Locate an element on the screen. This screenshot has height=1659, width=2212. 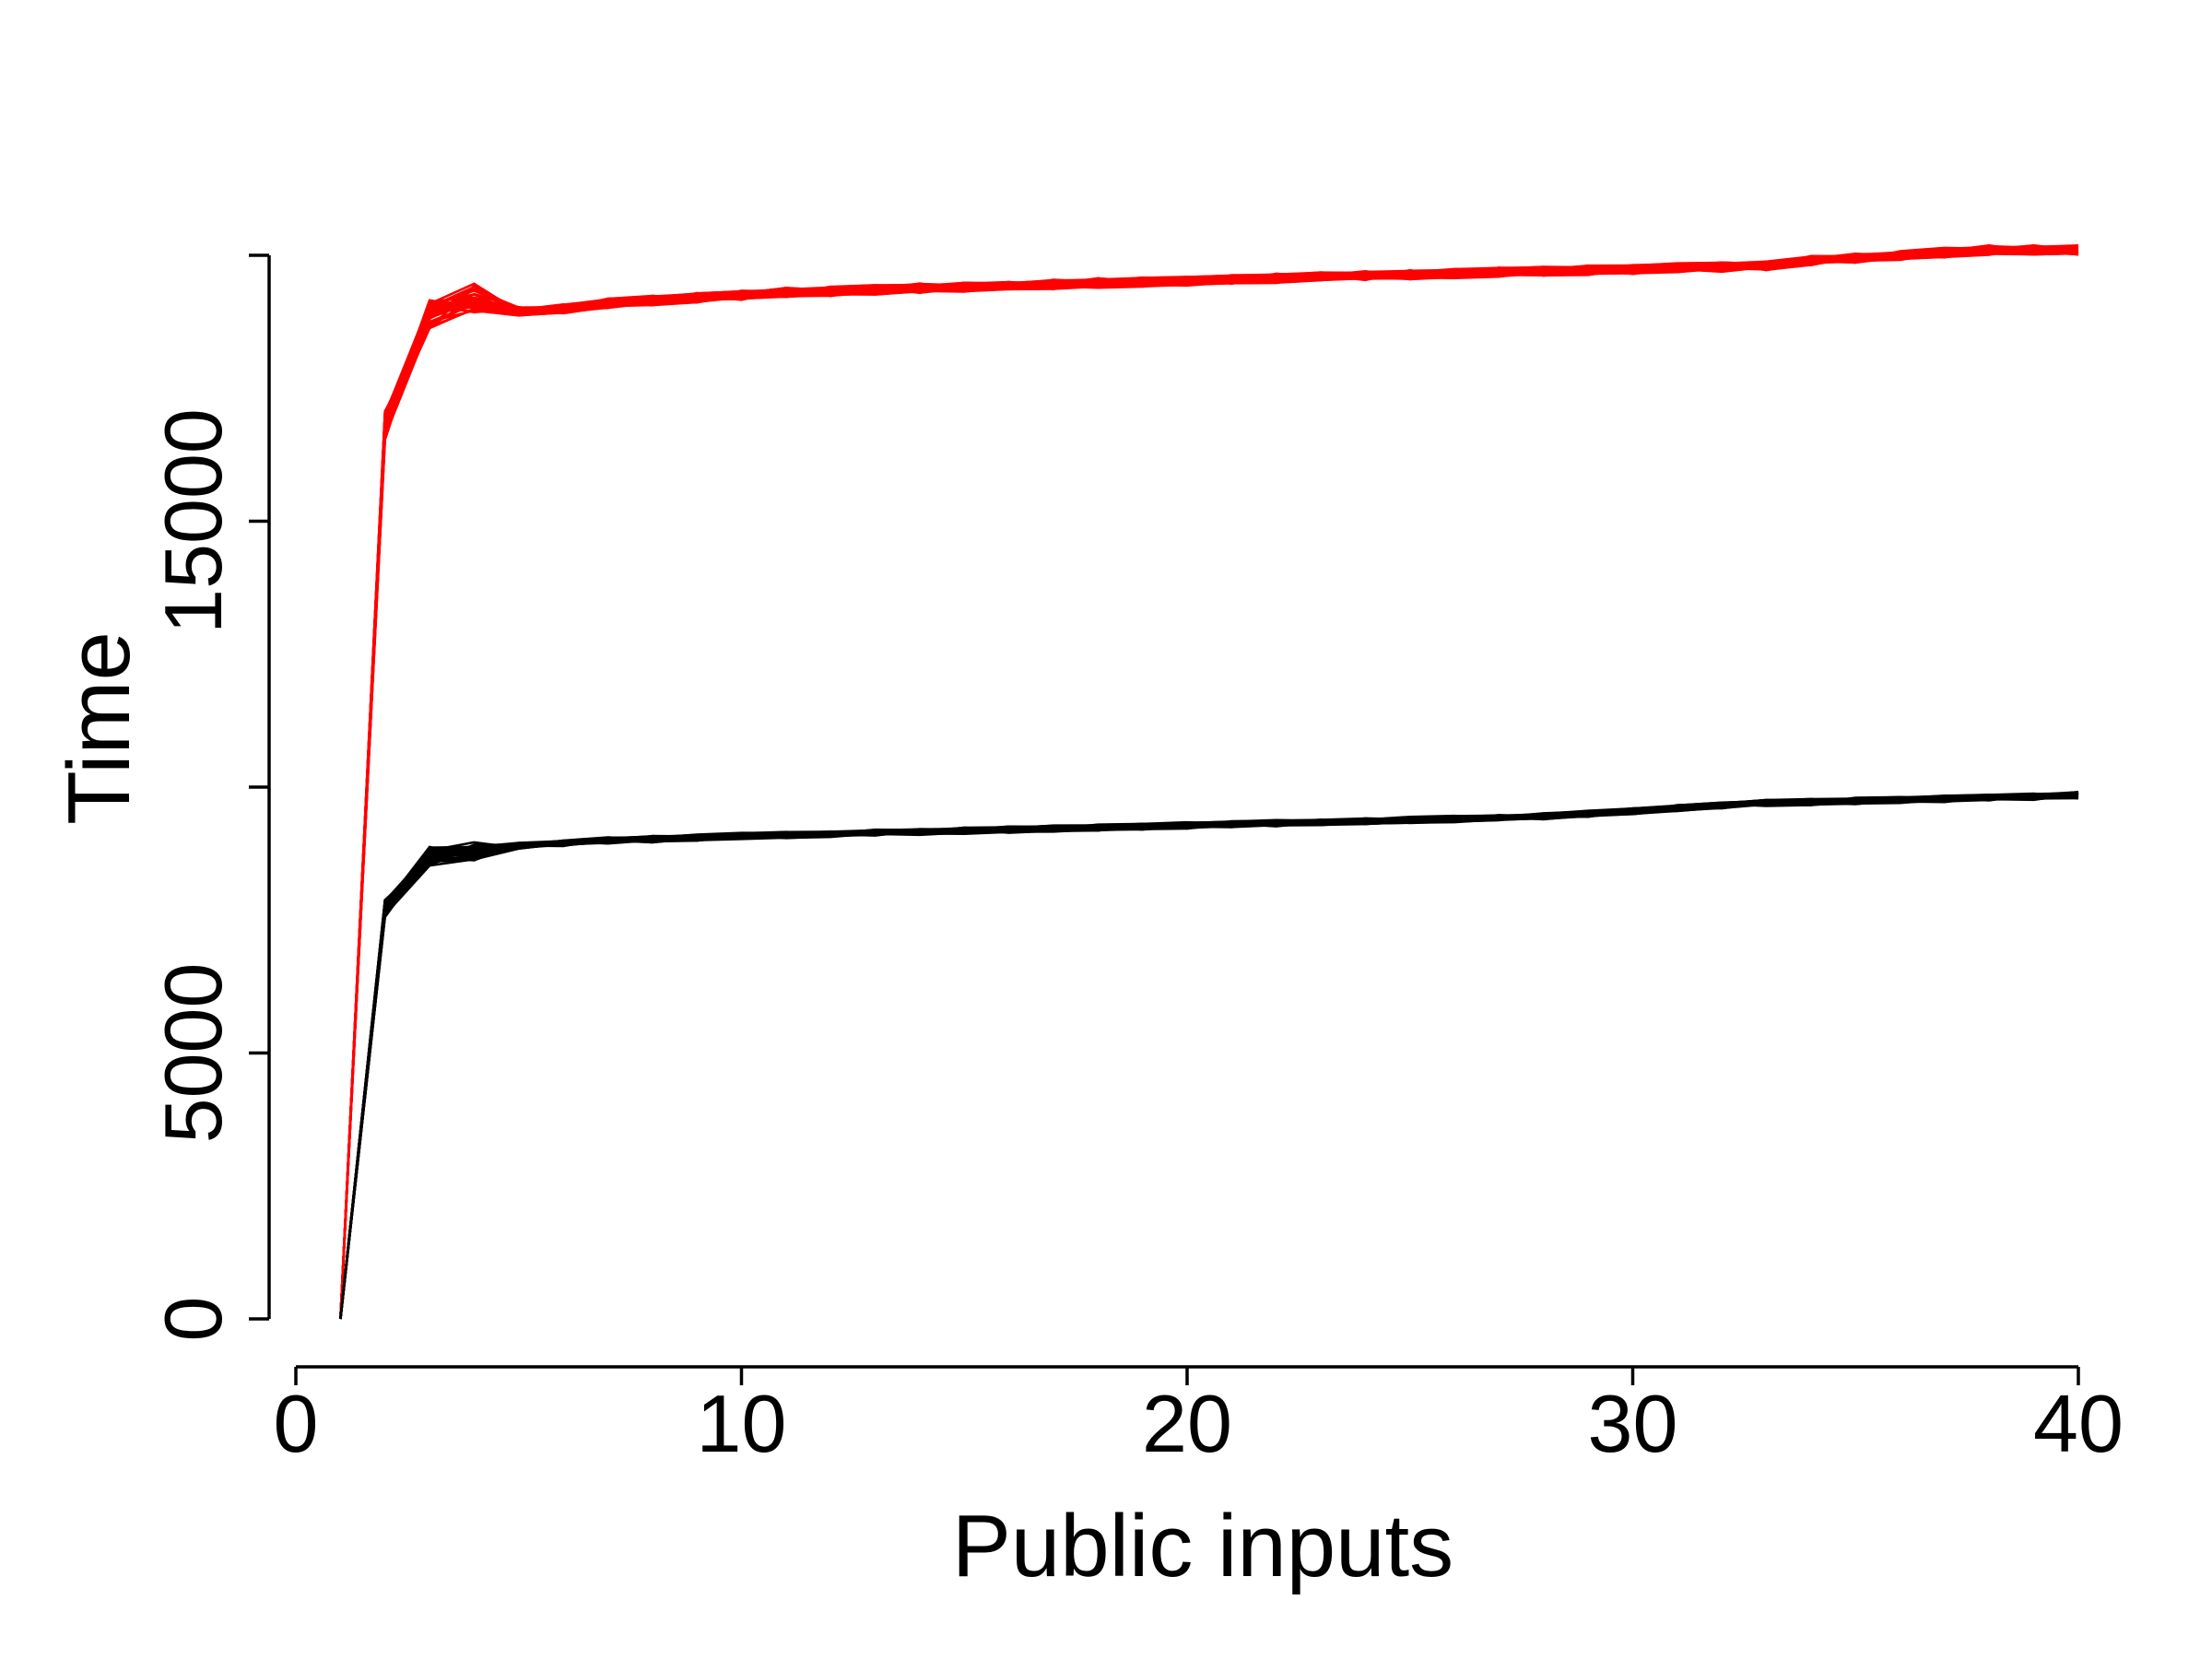
x-axis-title: Public inputs is located at coordinates (1202, 1546).